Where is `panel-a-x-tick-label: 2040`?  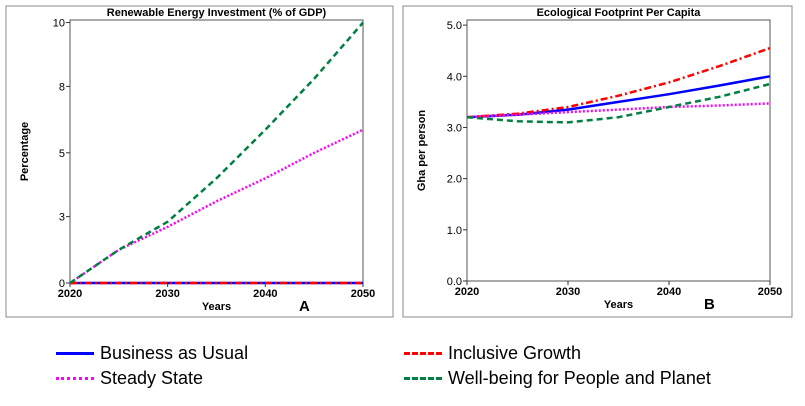
panel-a-x-tick-label: 2040 is located at coordinates (265, 294).